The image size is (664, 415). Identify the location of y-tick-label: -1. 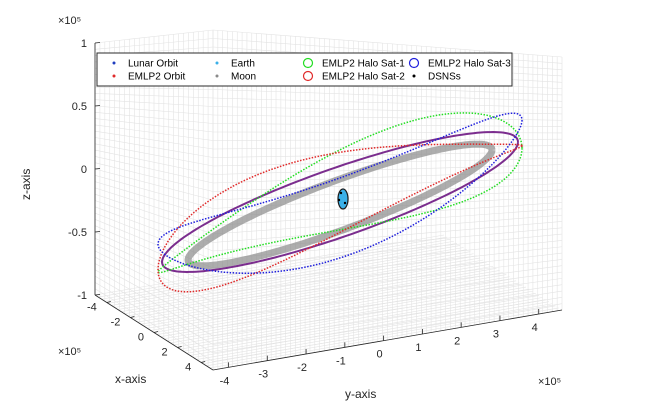
(341, 361).